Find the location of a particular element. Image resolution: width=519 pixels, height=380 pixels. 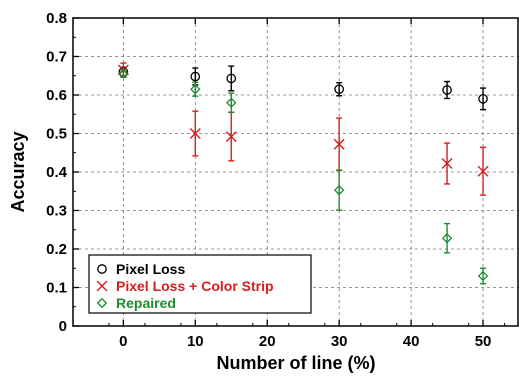

legend-label: Pixel Loss is located at coordinates (150, 269).